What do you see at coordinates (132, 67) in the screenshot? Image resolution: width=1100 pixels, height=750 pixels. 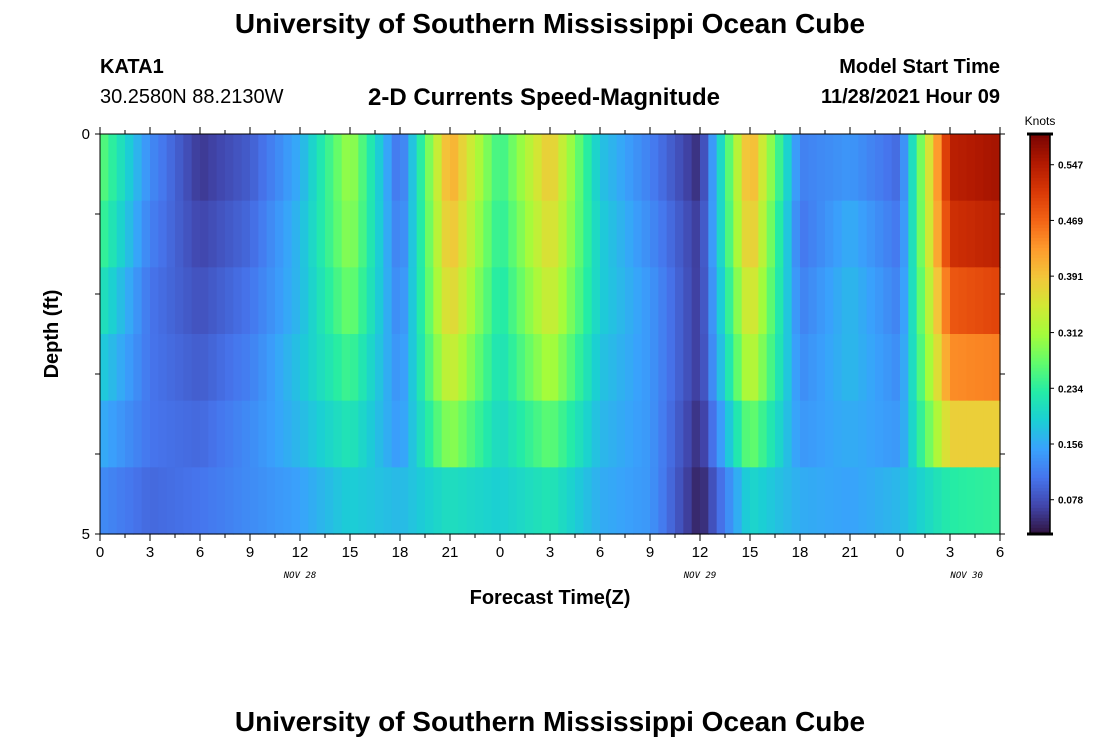 I see `station-name: KATA1` at bounding box center [132, 67].